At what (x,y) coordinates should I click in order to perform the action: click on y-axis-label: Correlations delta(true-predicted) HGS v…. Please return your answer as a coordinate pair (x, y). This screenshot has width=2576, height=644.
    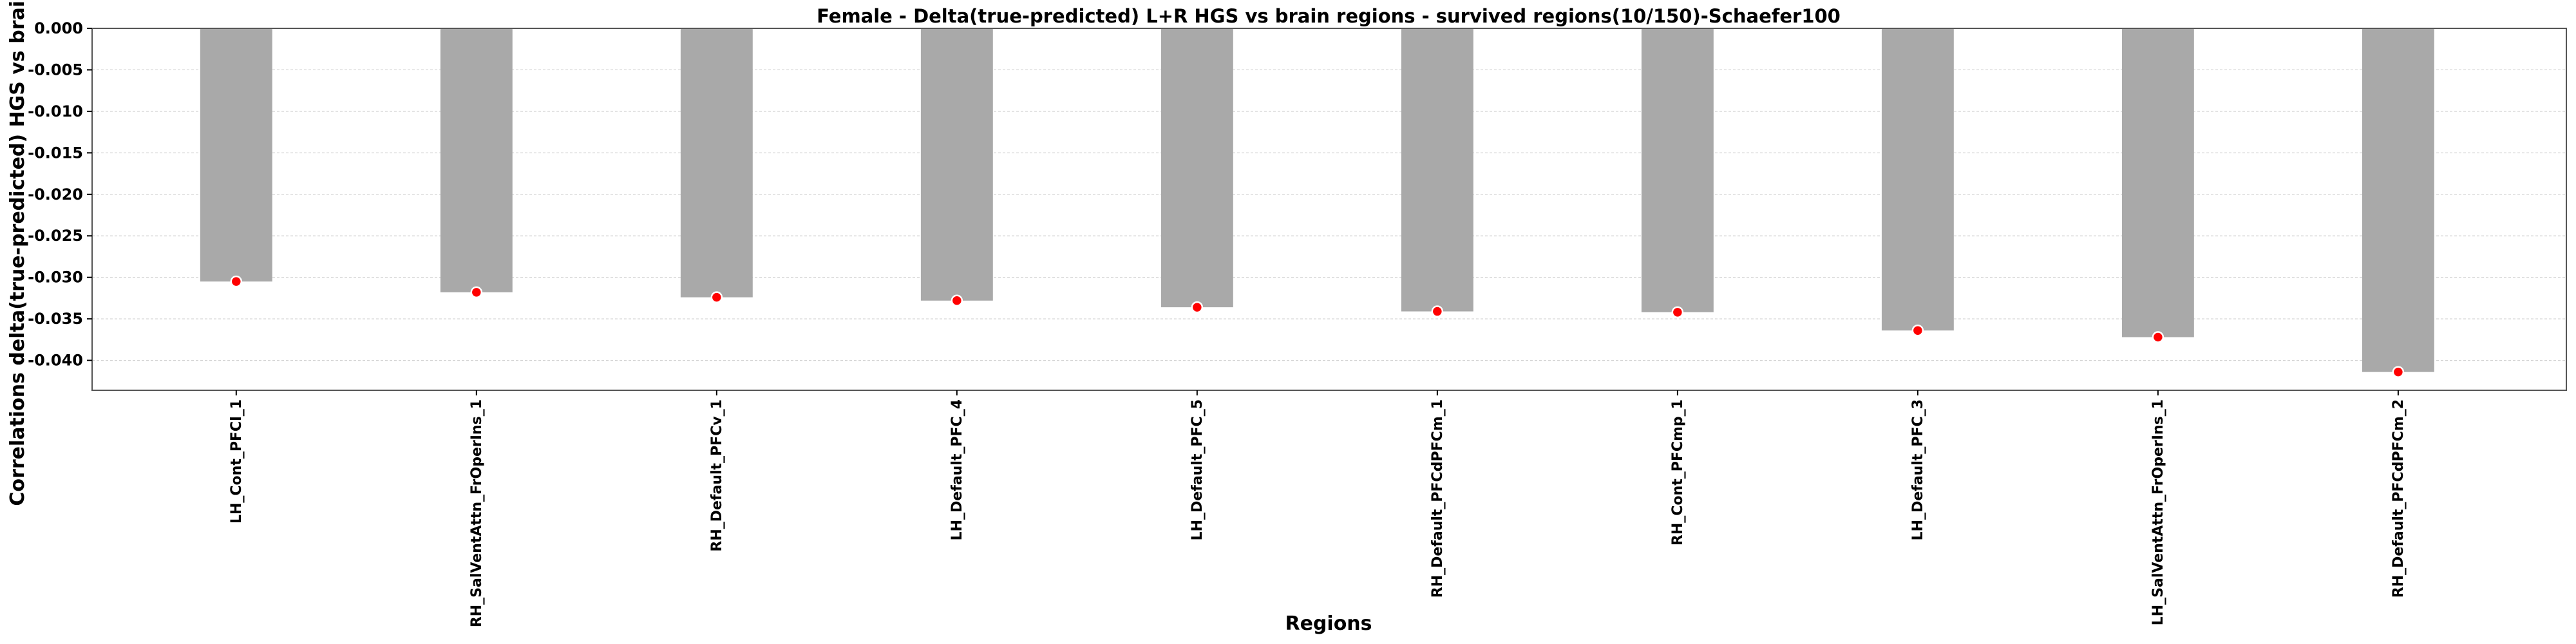
    Looking at the image, I should click on (17, 253).